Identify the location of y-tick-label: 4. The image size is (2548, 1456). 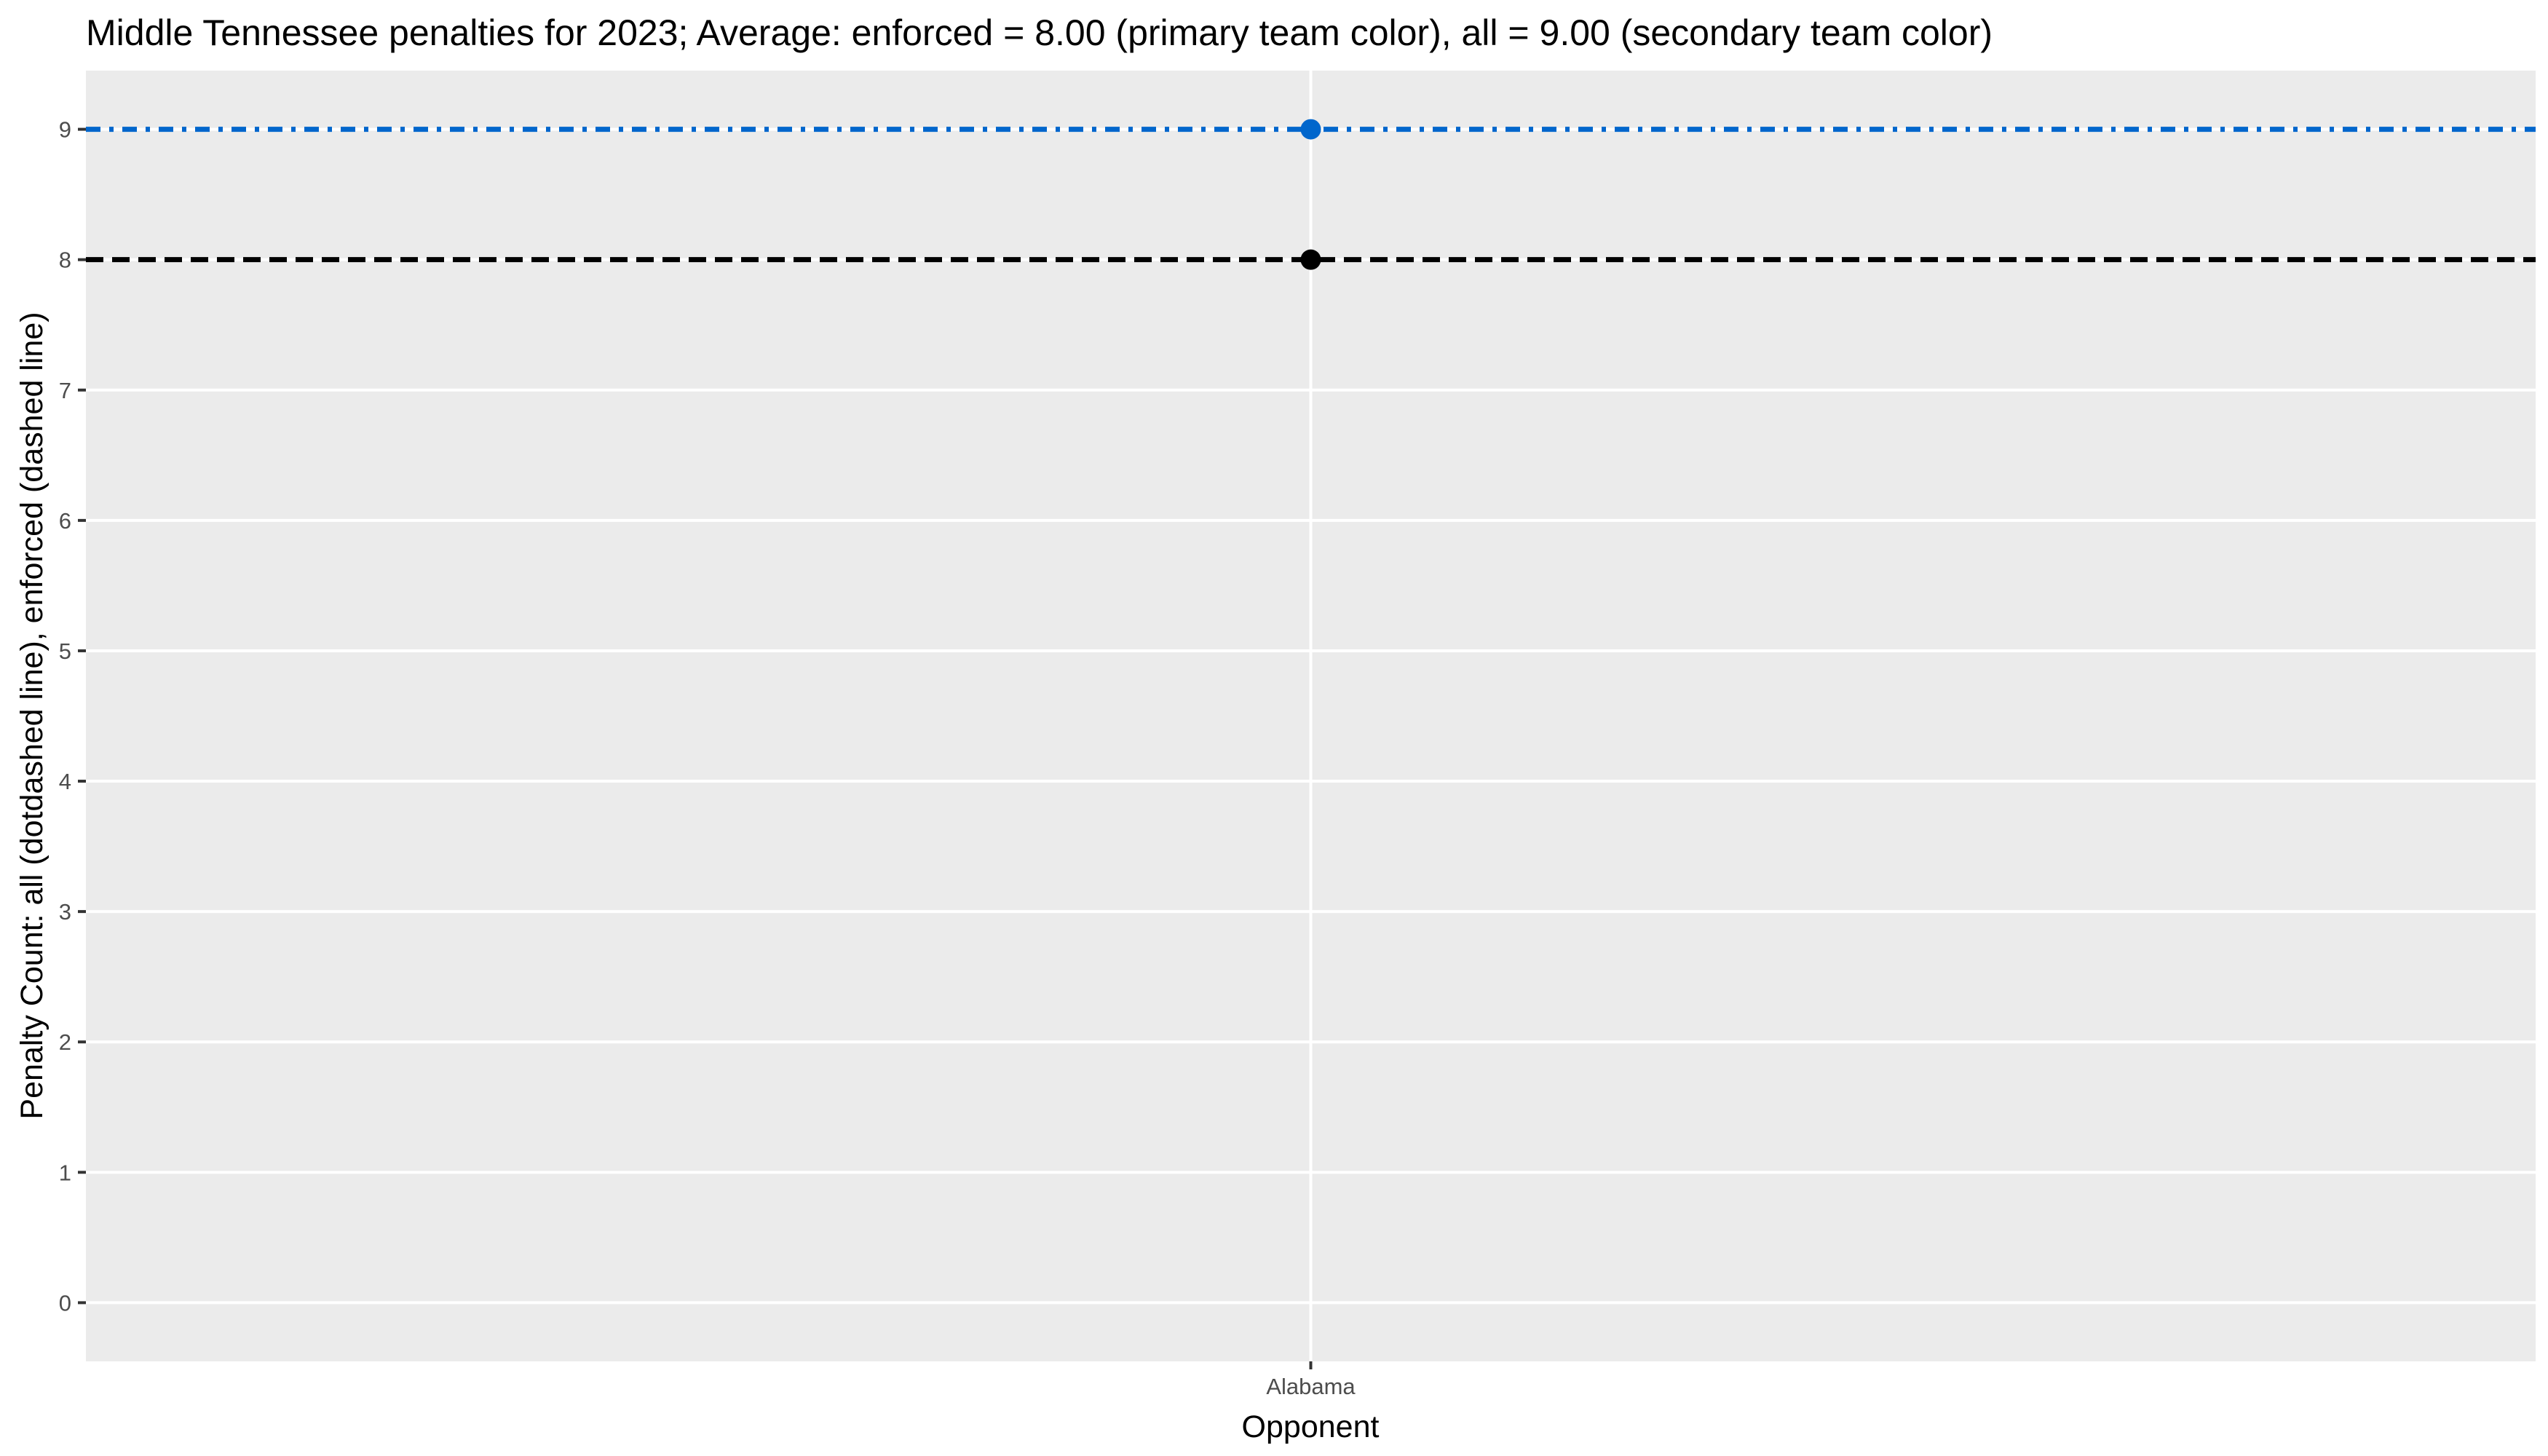
(65, 781).